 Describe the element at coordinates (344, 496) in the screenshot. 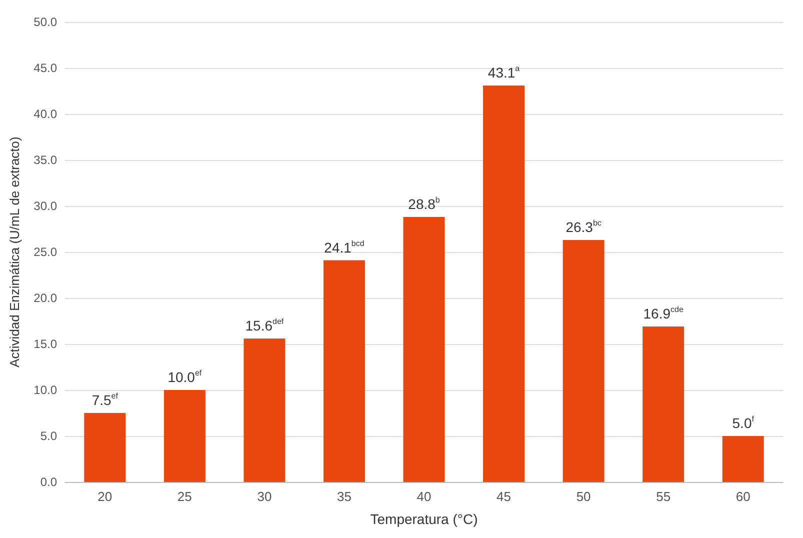

I see `x-tick-label: 35` at that location.